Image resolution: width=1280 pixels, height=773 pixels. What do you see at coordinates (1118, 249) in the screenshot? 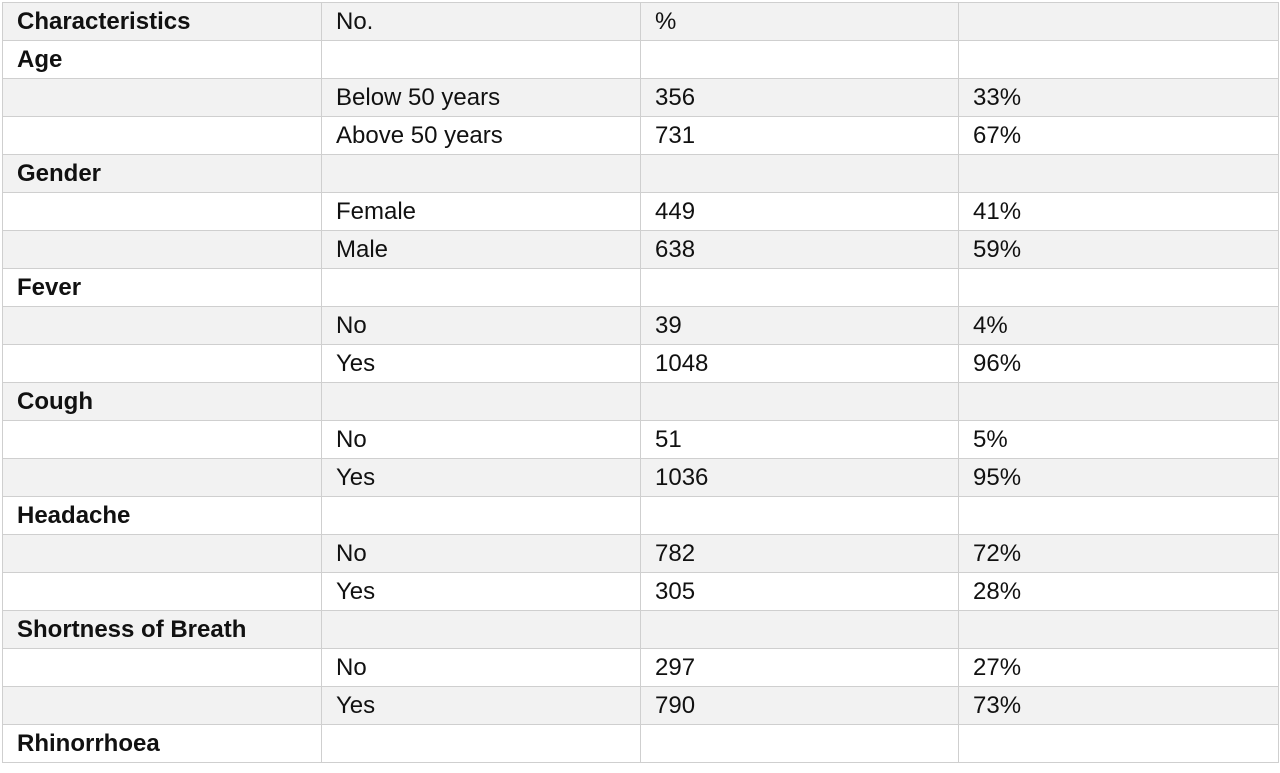
I see `table-cell-percent: 59%` at bounding box center [1118, 249].